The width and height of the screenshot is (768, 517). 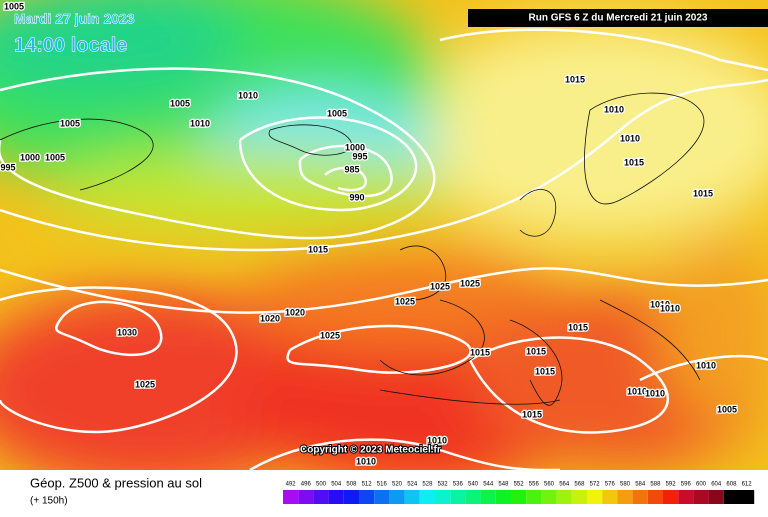 I want to click on legend-label: 544, so click(x=488, y=485).